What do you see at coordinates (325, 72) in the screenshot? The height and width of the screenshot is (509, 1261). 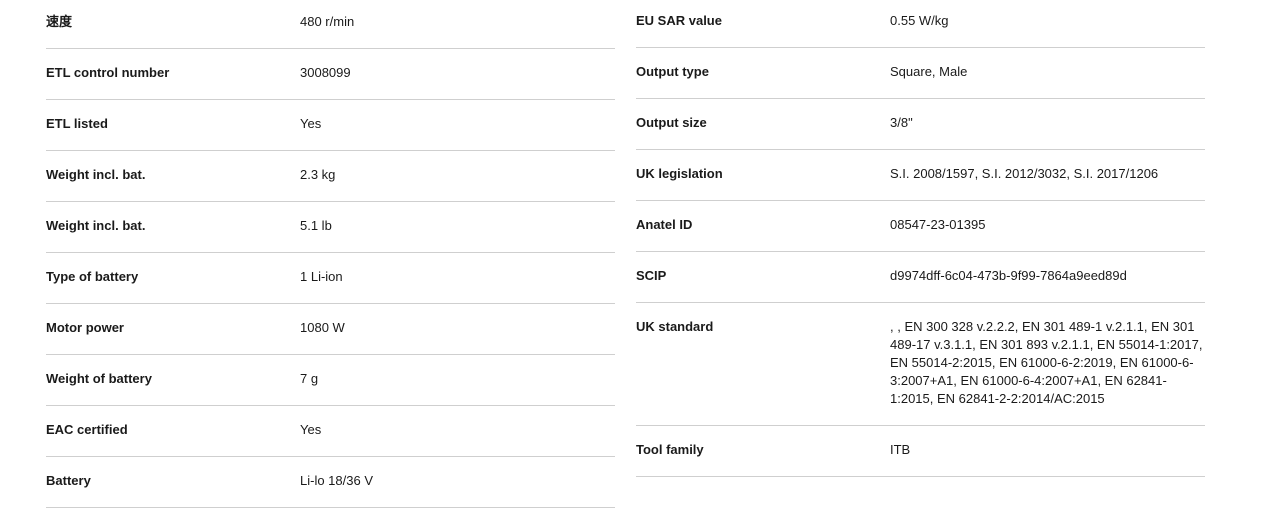 I see `spec-value: 3008099` at bounding box center [325, 72].